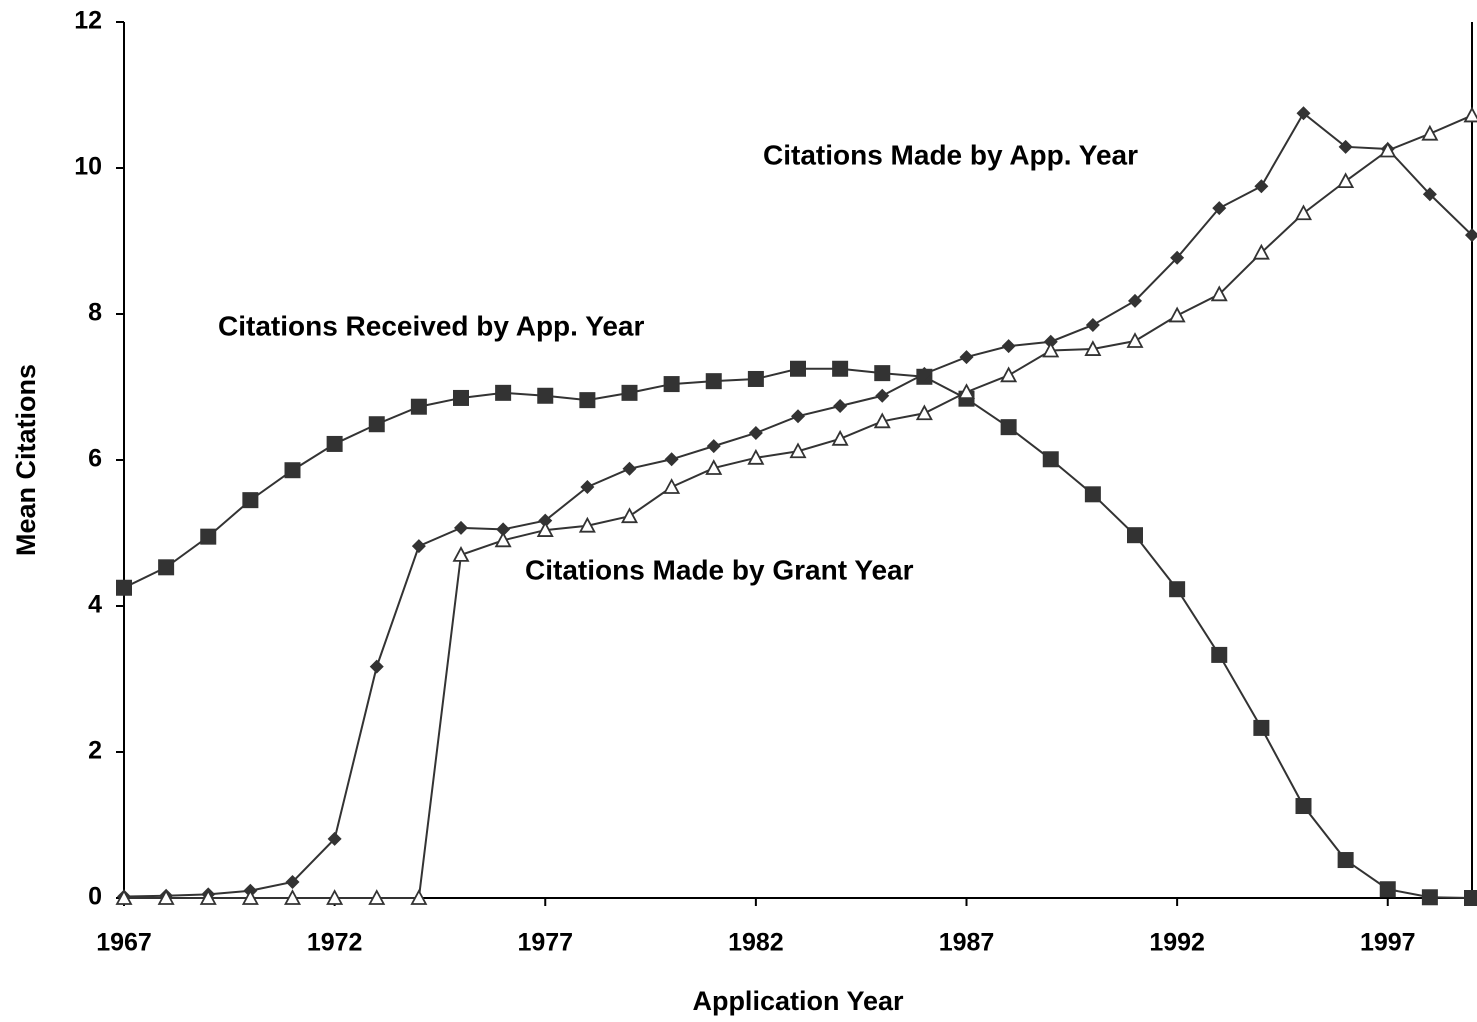 The image size is (1477, 1022). I want to click on y-tick-label: 4, so click(95, 605).